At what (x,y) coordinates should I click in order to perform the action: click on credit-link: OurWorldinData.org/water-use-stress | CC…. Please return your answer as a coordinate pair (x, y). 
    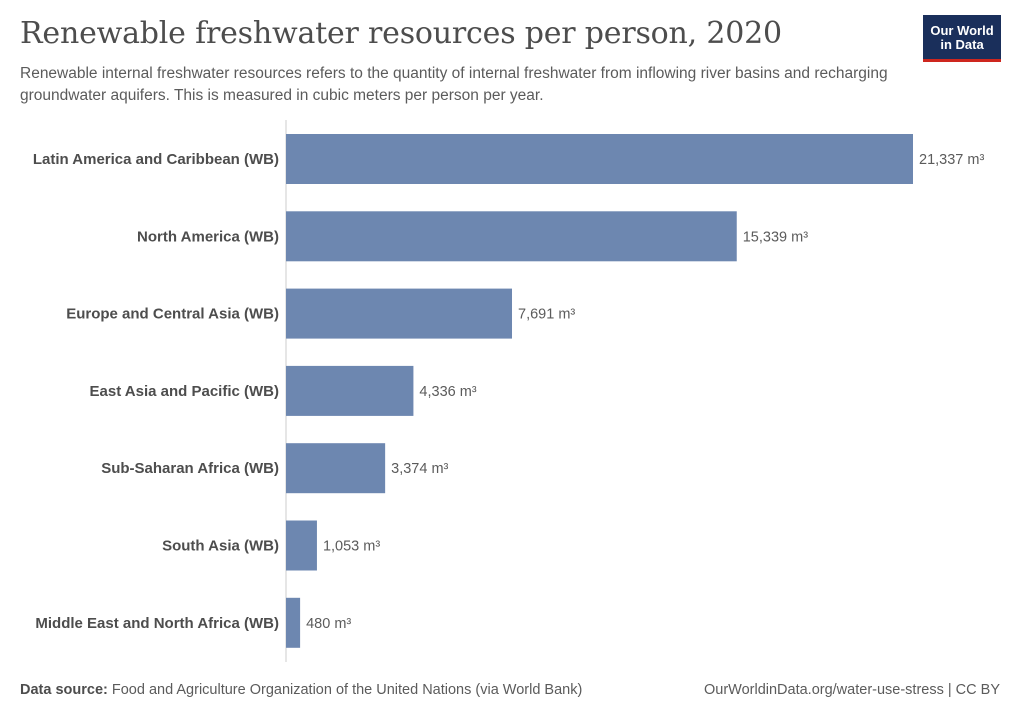
    Looking at the image, I should click on (851, 690).